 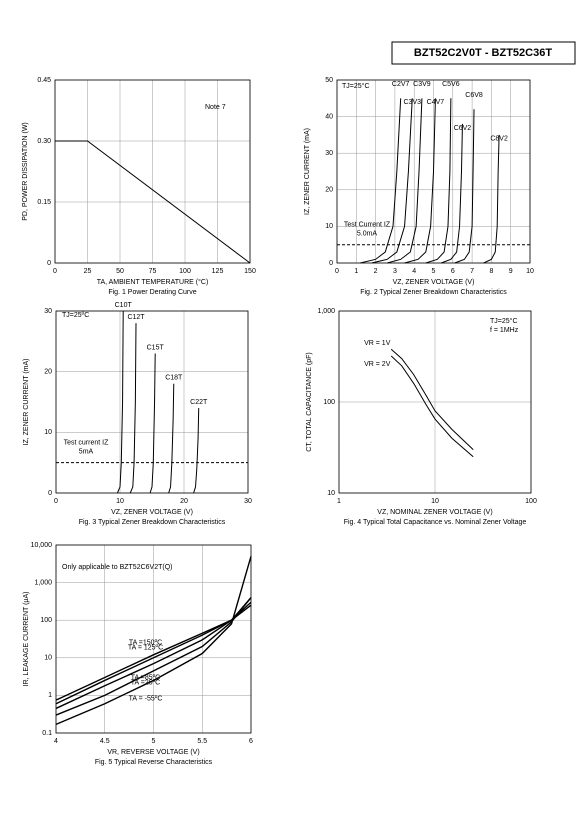 What do you see at coordinates (26, 639) in the screenshot?
I see `y-axis-label: IR, LEAKAGE CURRENT (µA)` at bounding box center [26, 639].